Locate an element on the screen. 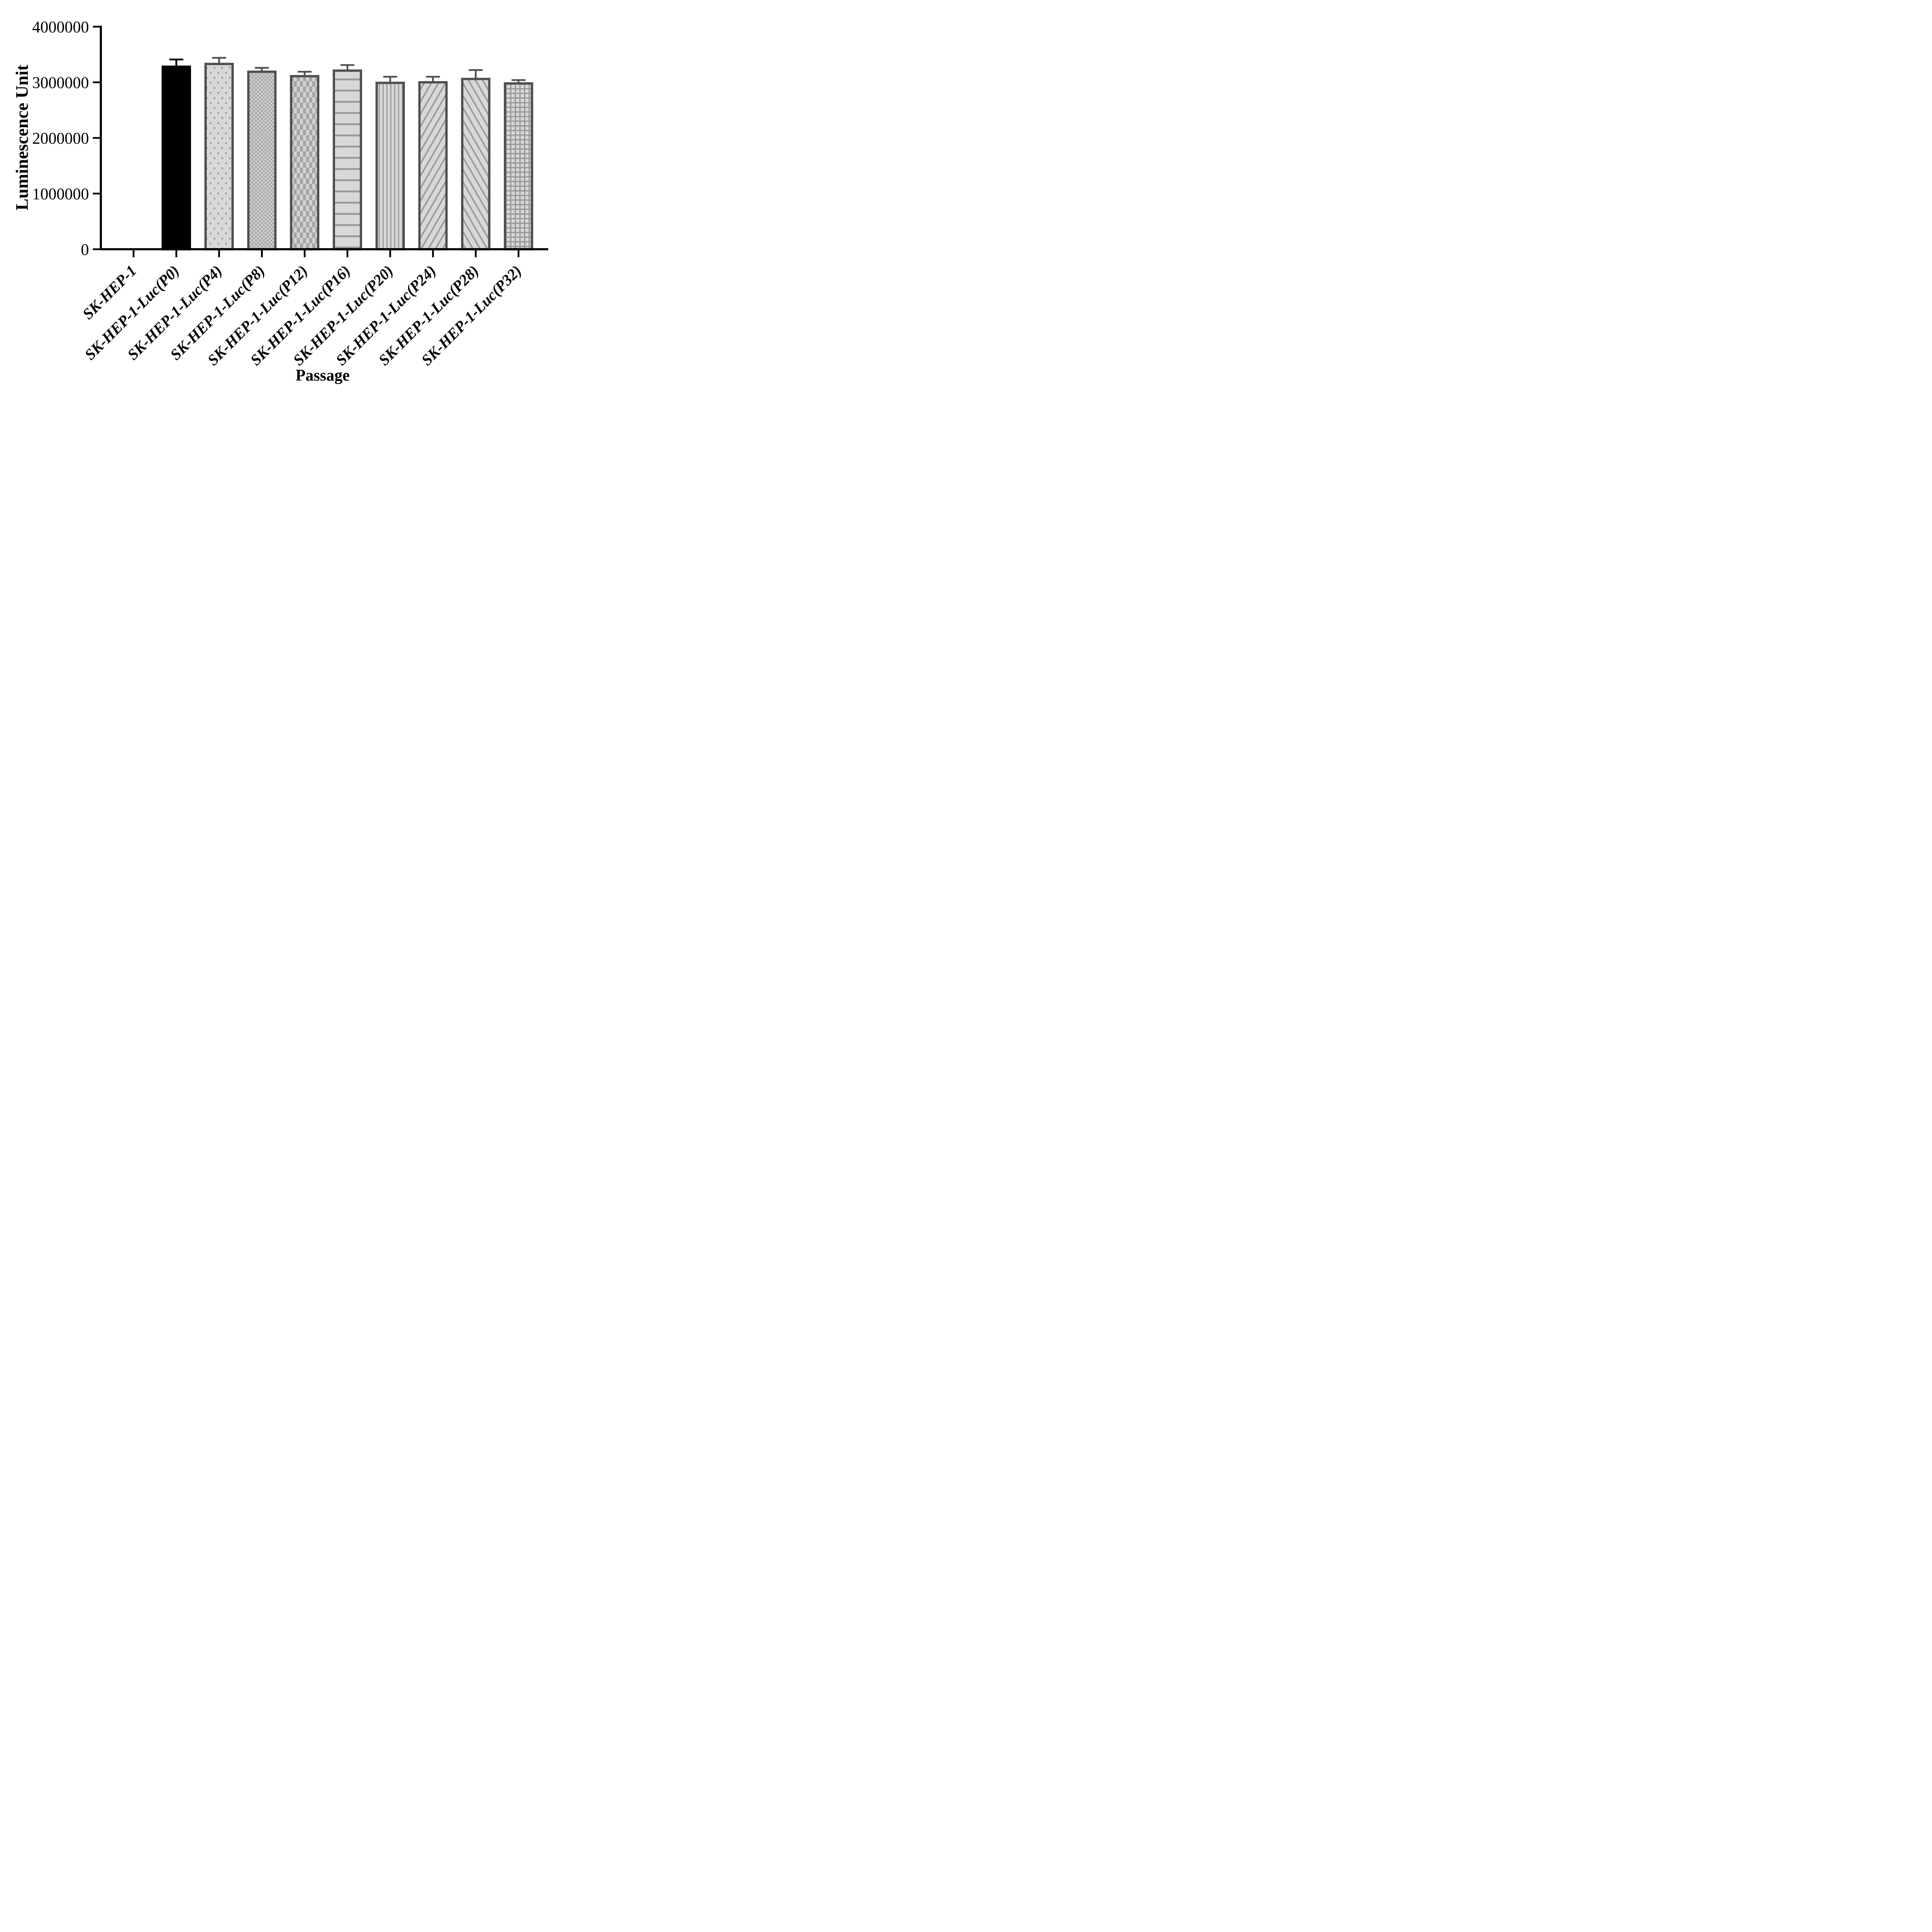 Image resolution: width=1932 pixels, height=1932 pixels. y-tick-label-0: 0 is located at coordinates (85, 250).